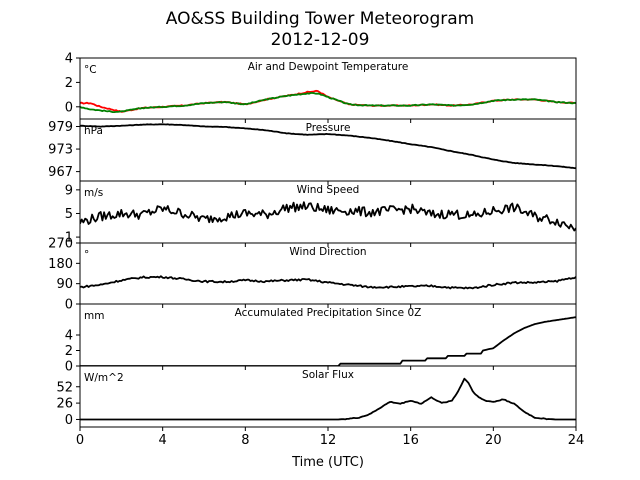 The image size is (640, 480). Describe the element at coordinates (86, 255) in the screenshot. I see `panel-unit-label: °` at that location.